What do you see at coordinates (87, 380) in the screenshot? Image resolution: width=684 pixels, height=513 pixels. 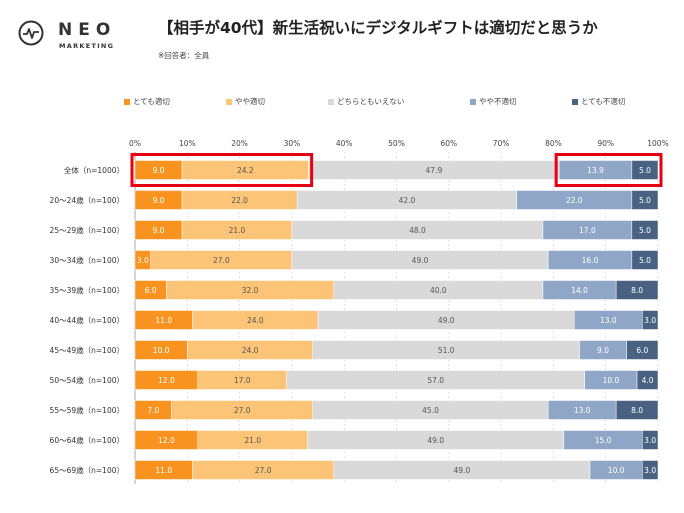 I see `category-label: 50～54歳（n=100）` at bounding box center [87, 380].